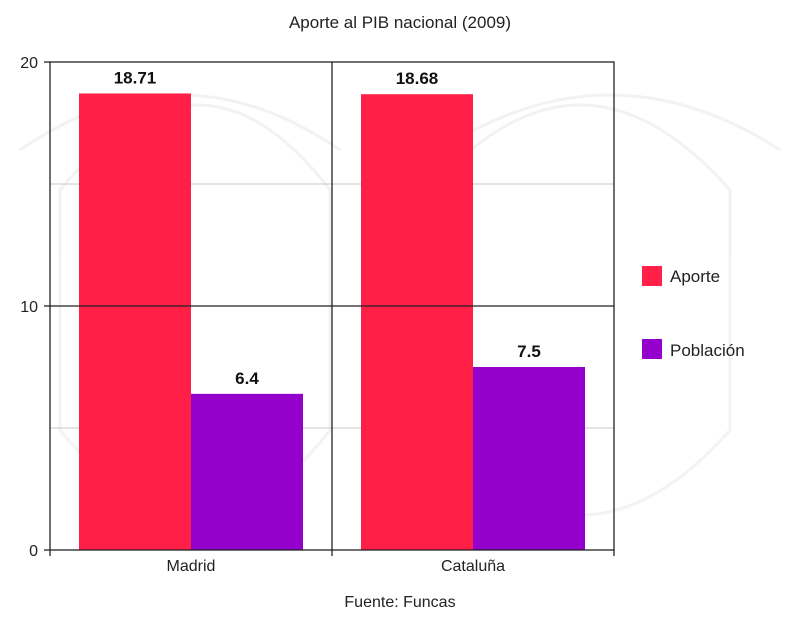  I want to click on legend-swatch-poblacion, so click(652, 349).